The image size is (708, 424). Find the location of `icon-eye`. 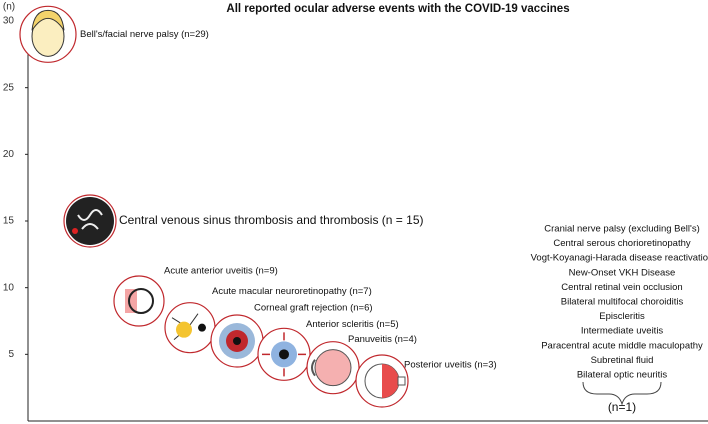

icon-eye is located at coordinates (141, 301).